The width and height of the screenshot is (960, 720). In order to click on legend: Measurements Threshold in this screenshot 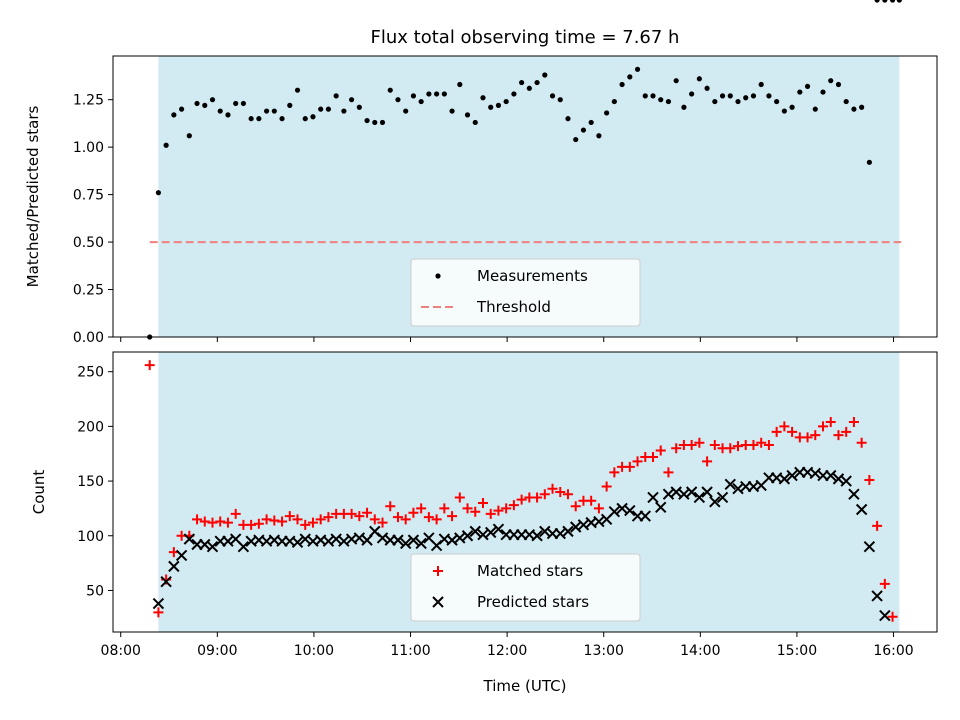, I will do `click(525, 292)`.